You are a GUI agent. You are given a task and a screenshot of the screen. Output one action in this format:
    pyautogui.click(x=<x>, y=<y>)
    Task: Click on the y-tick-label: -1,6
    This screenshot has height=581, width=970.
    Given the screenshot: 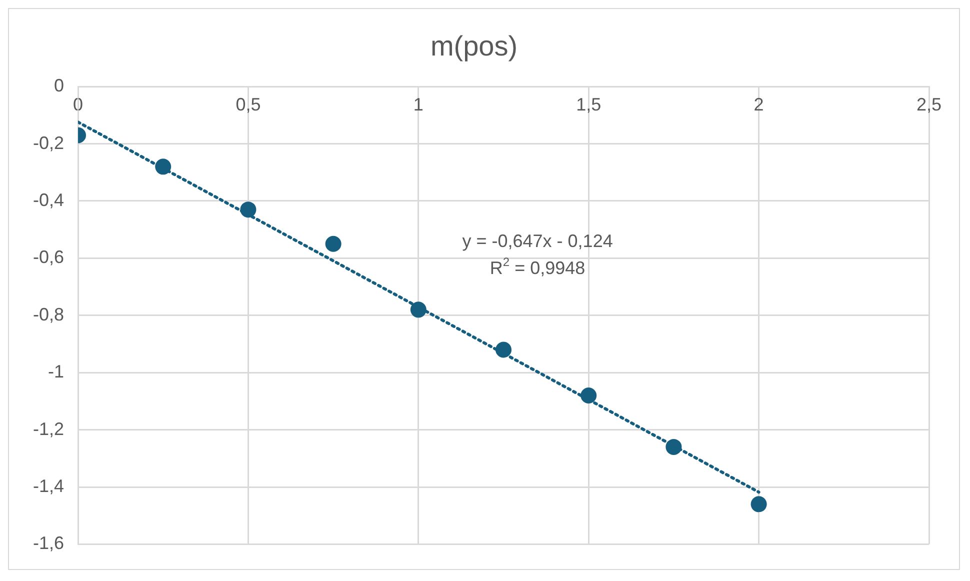 What is the action you would take?
    pyautogui.click(x=48, y=543)
    